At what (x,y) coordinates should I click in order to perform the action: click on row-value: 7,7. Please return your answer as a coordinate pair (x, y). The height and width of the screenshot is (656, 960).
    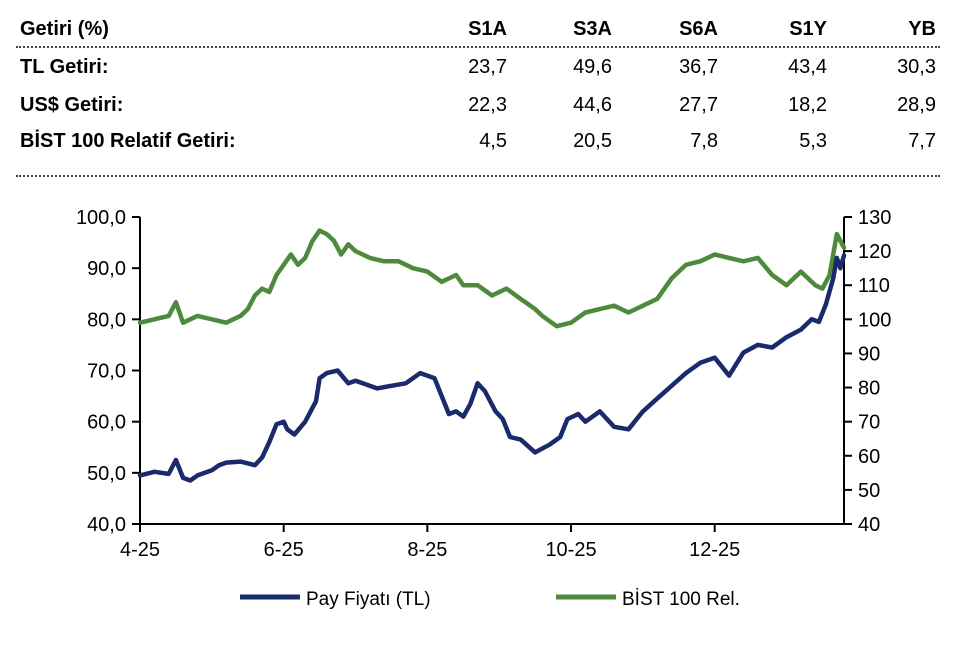
    Looking at the image, I should click on (922, 141).